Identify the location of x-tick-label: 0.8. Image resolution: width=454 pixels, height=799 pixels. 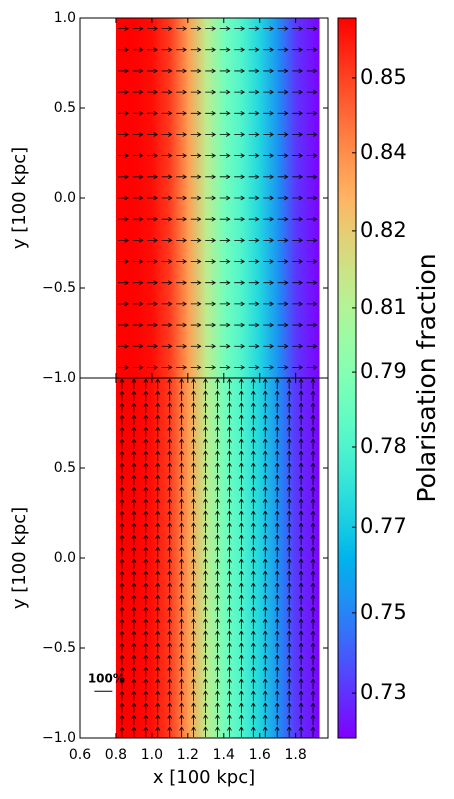
(116, 755).